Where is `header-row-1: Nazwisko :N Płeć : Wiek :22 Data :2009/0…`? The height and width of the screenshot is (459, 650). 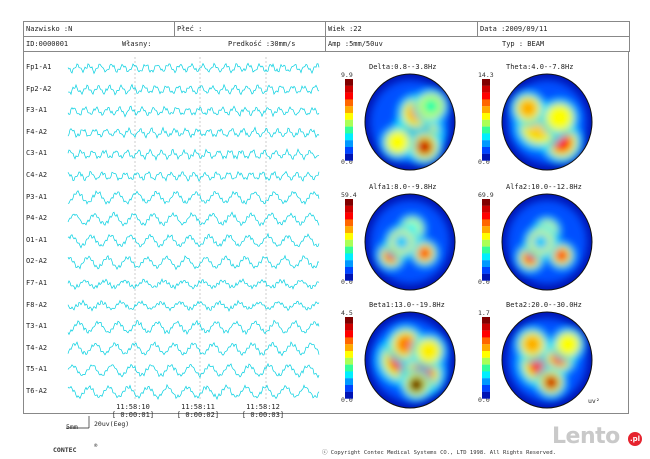 header-row-1: Nazwisko :N Płeć : Wiek :22 Data :2009/0… is located at coordinates (327, 29).